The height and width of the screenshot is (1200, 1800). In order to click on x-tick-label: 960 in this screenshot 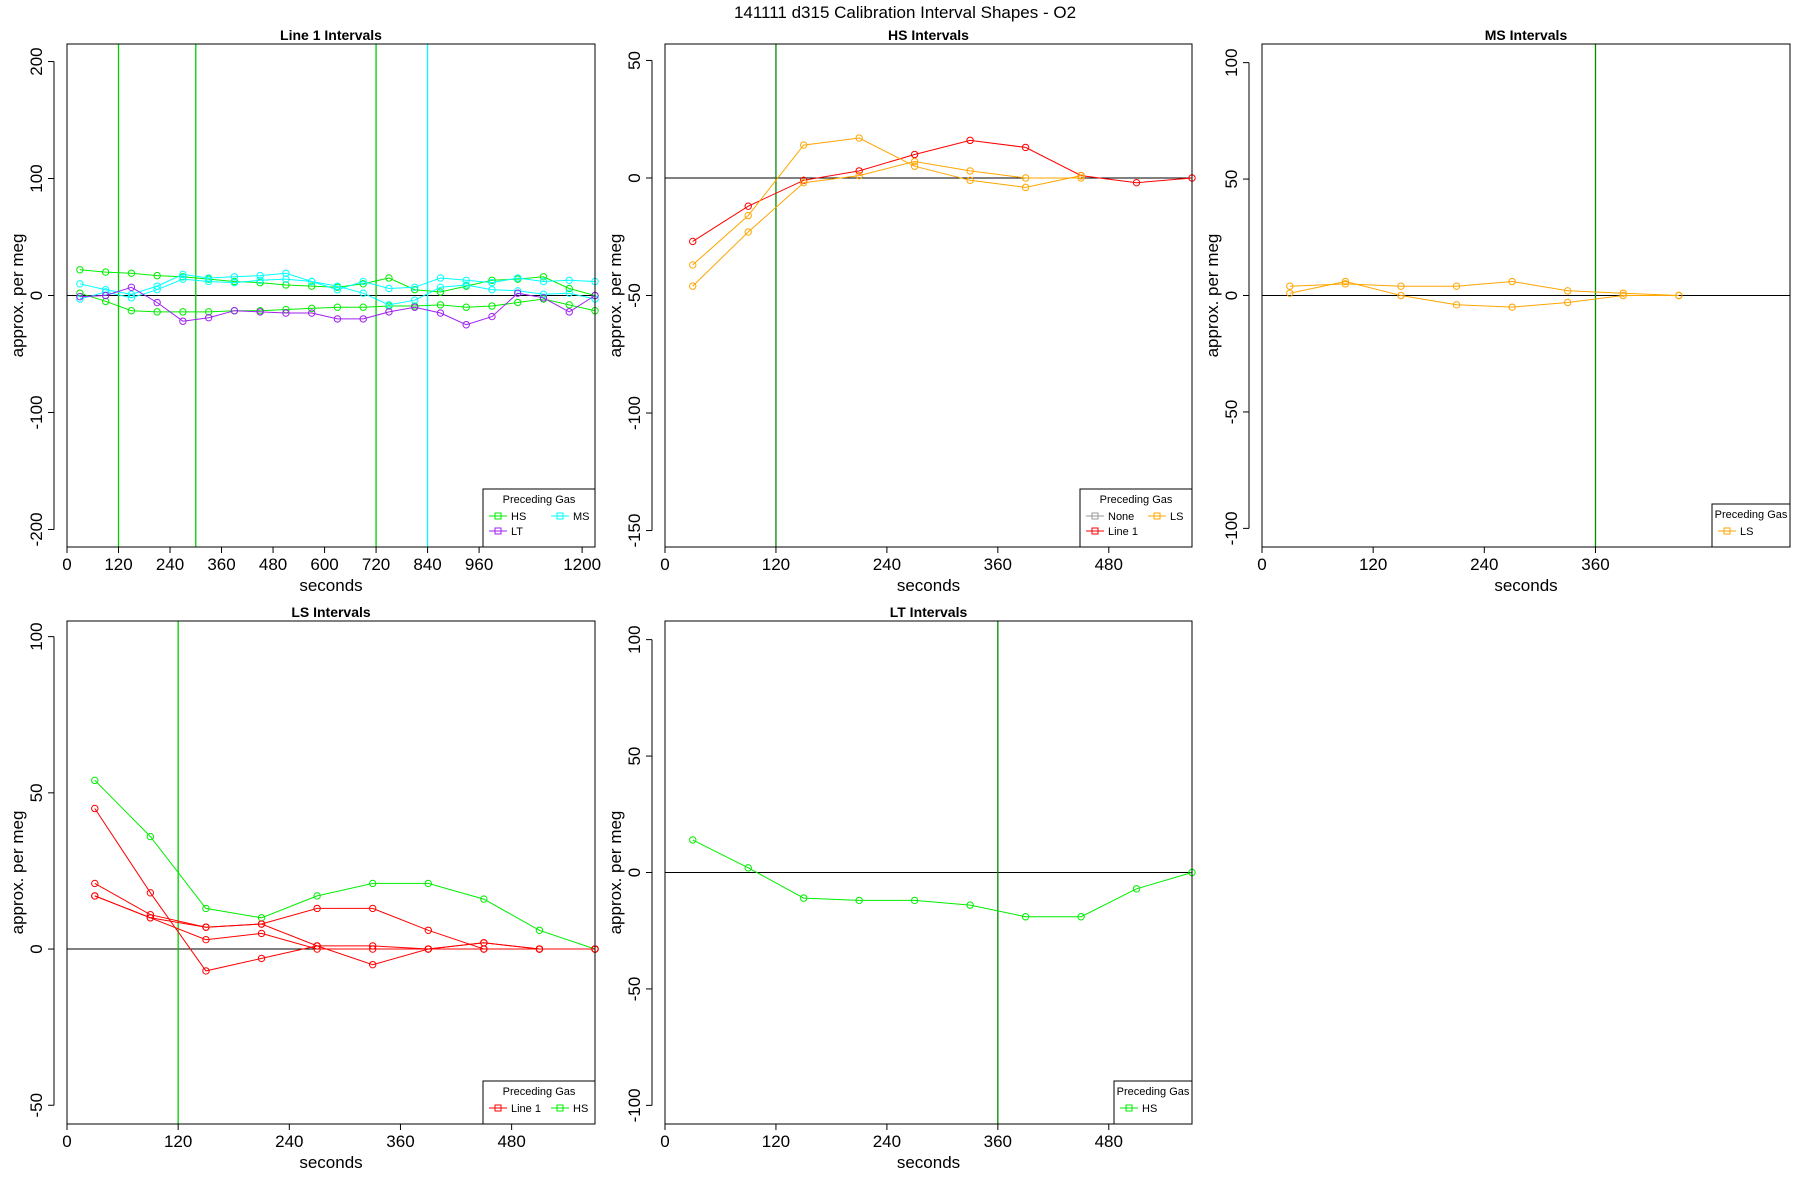, I will do `click(479, 564)`.